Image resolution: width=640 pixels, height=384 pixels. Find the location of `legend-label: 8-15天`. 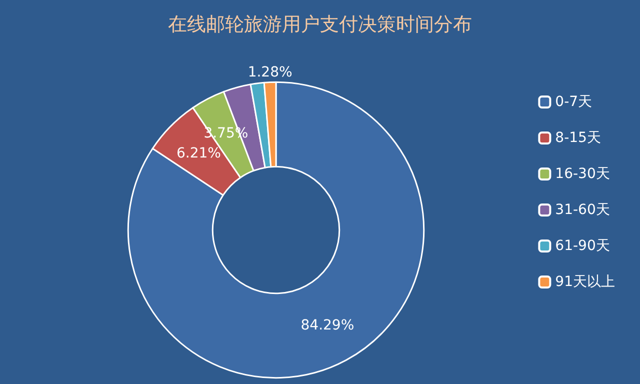

legend-label: 8-15天 is located at coordinates (578, 138).